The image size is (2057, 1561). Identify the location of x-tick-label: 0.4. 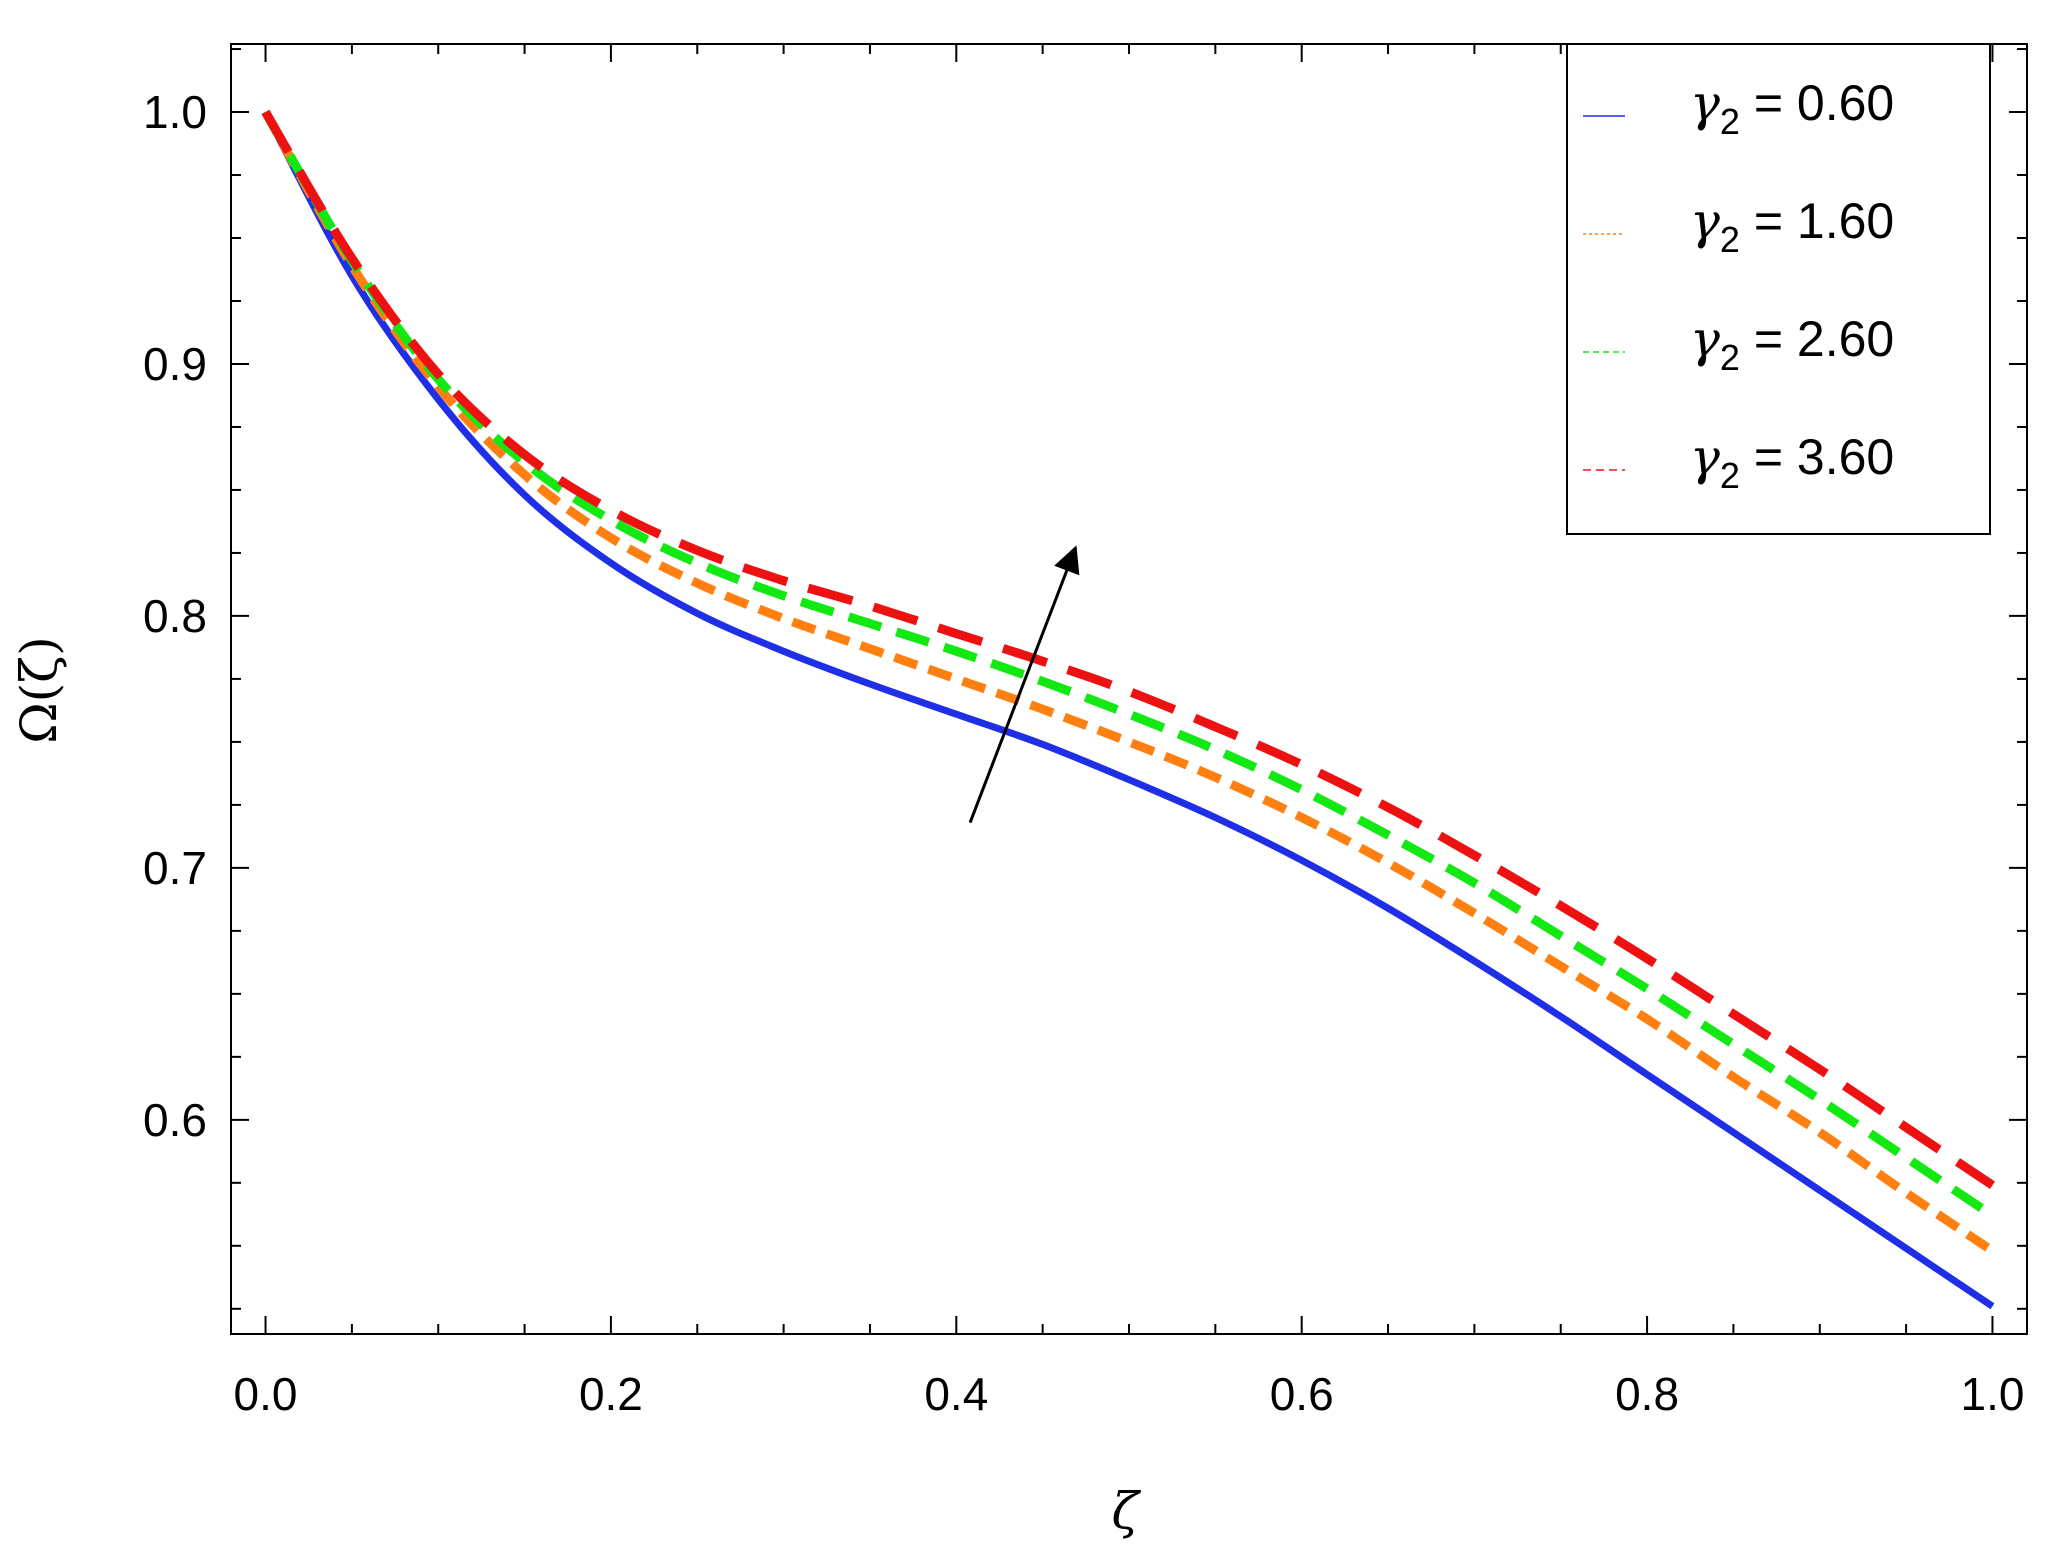
(956, 1394).